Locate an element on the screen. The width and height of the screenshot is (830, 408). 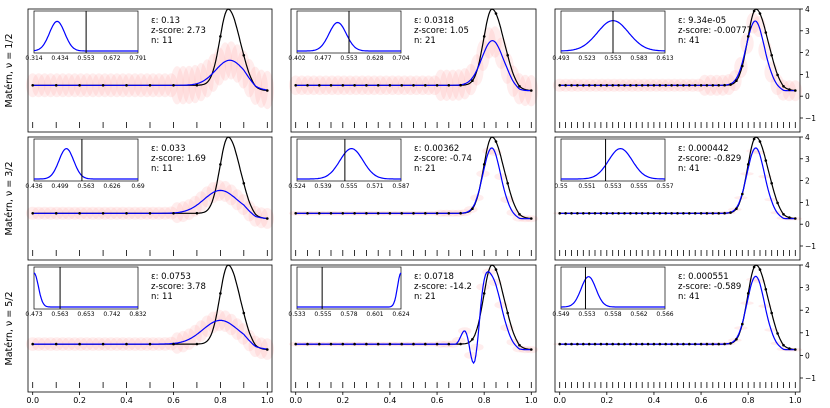
inset-tick-label: 0.555 is located at coordinates (348, 186).